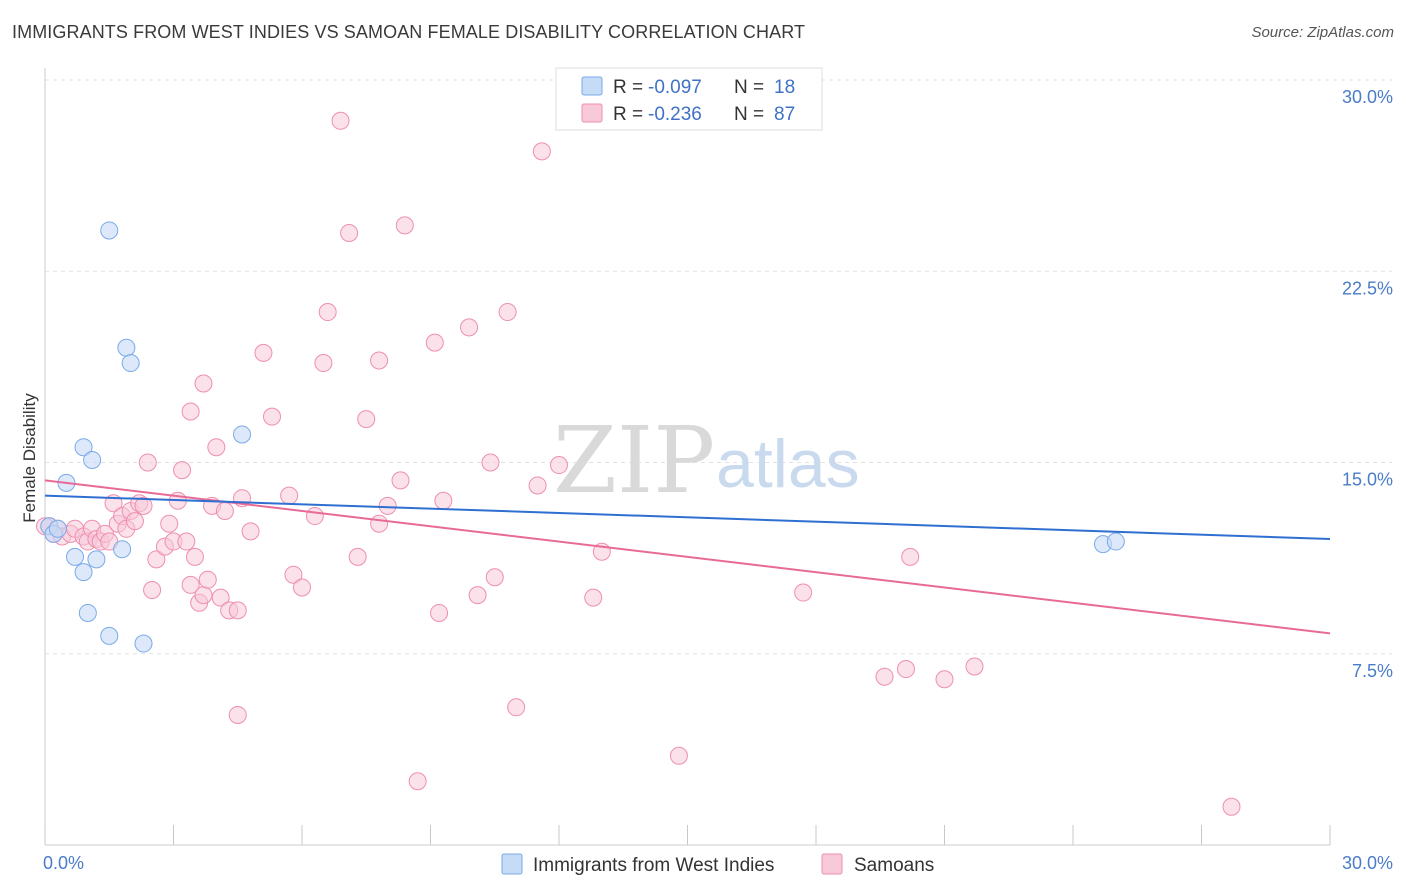 This screenshot has width=1406, height=892. Describe the element at coordinates (675, 114) in the screenshot. I see `legend-r-value-2: -0.236` at that location.